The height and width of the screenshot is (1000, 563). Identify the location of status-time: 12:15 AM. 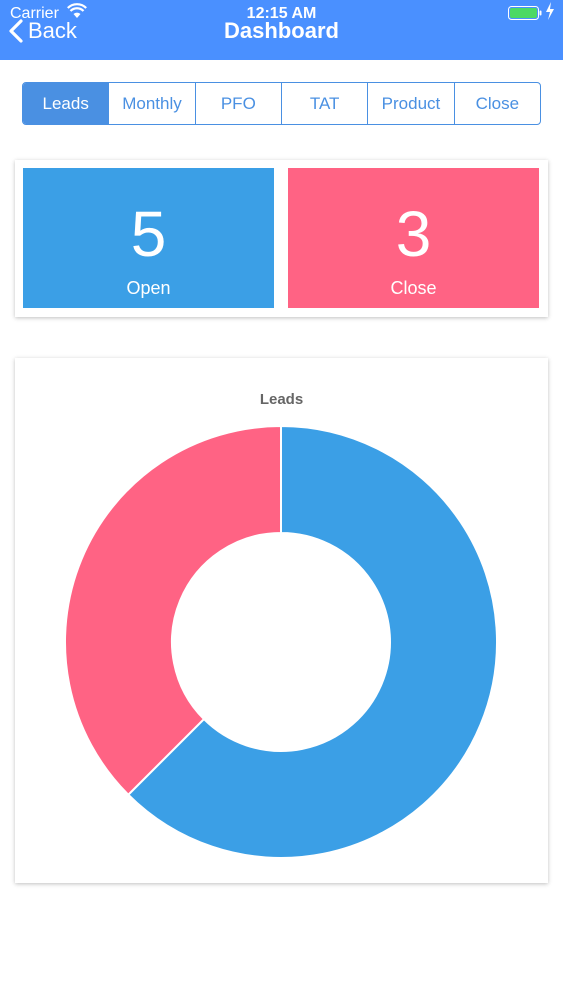
(281, 13).